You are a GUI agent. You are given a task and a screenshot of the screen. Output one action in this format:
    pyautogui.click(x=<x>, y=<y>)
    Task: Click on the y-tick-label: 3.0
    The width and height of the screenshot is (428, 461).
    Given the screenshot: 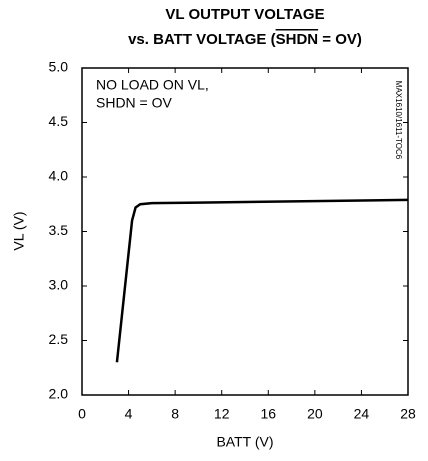 What is the action you would take?
    pyautogui.click(x=59, y=285)
    